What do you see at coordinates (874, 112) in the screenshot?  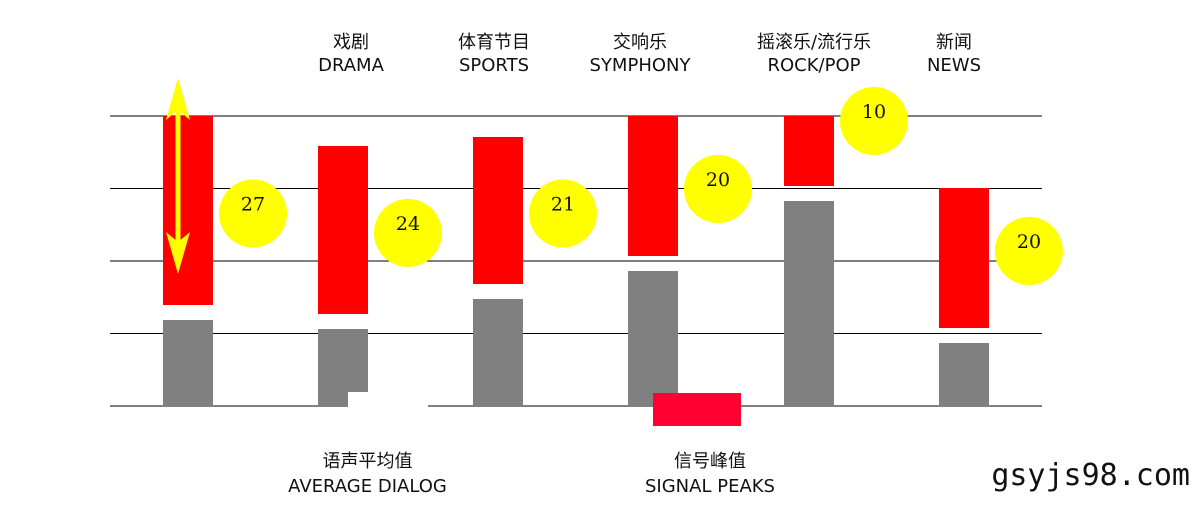 I see `value-label: 10` at bounding box center [874, 112].